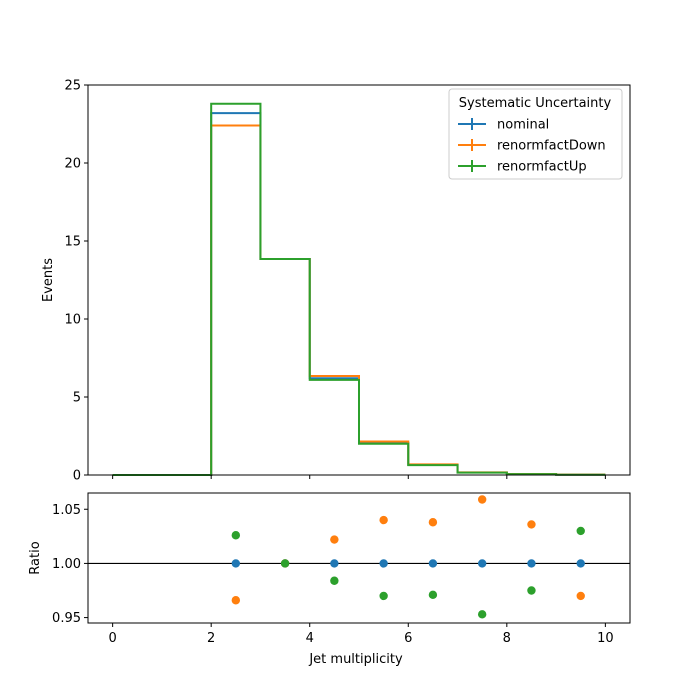 This screenshot has height=700, width=700. What do you see at coordinates (355, 659) in the screenshot?
I see `x-axis-label: Jet multiplicity` at bounding box center [355, 659].